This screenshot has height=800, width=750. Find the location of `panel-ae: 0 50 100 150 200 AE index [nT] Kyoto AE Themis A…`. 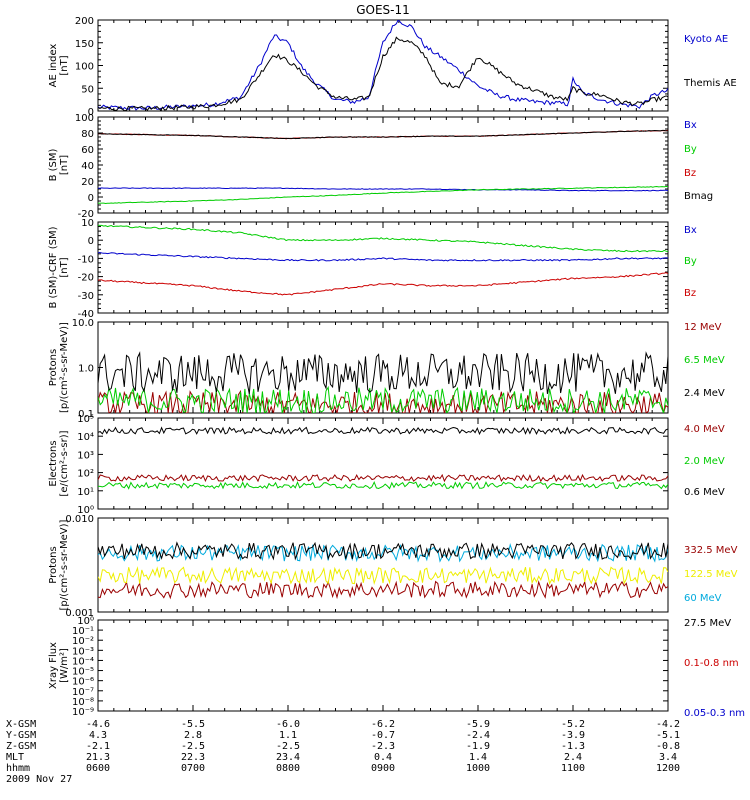

panel-ae: 0 50 100 150 200 AE index [nT] Kyoto AE Themis A… is located at coordinates (392, 67).